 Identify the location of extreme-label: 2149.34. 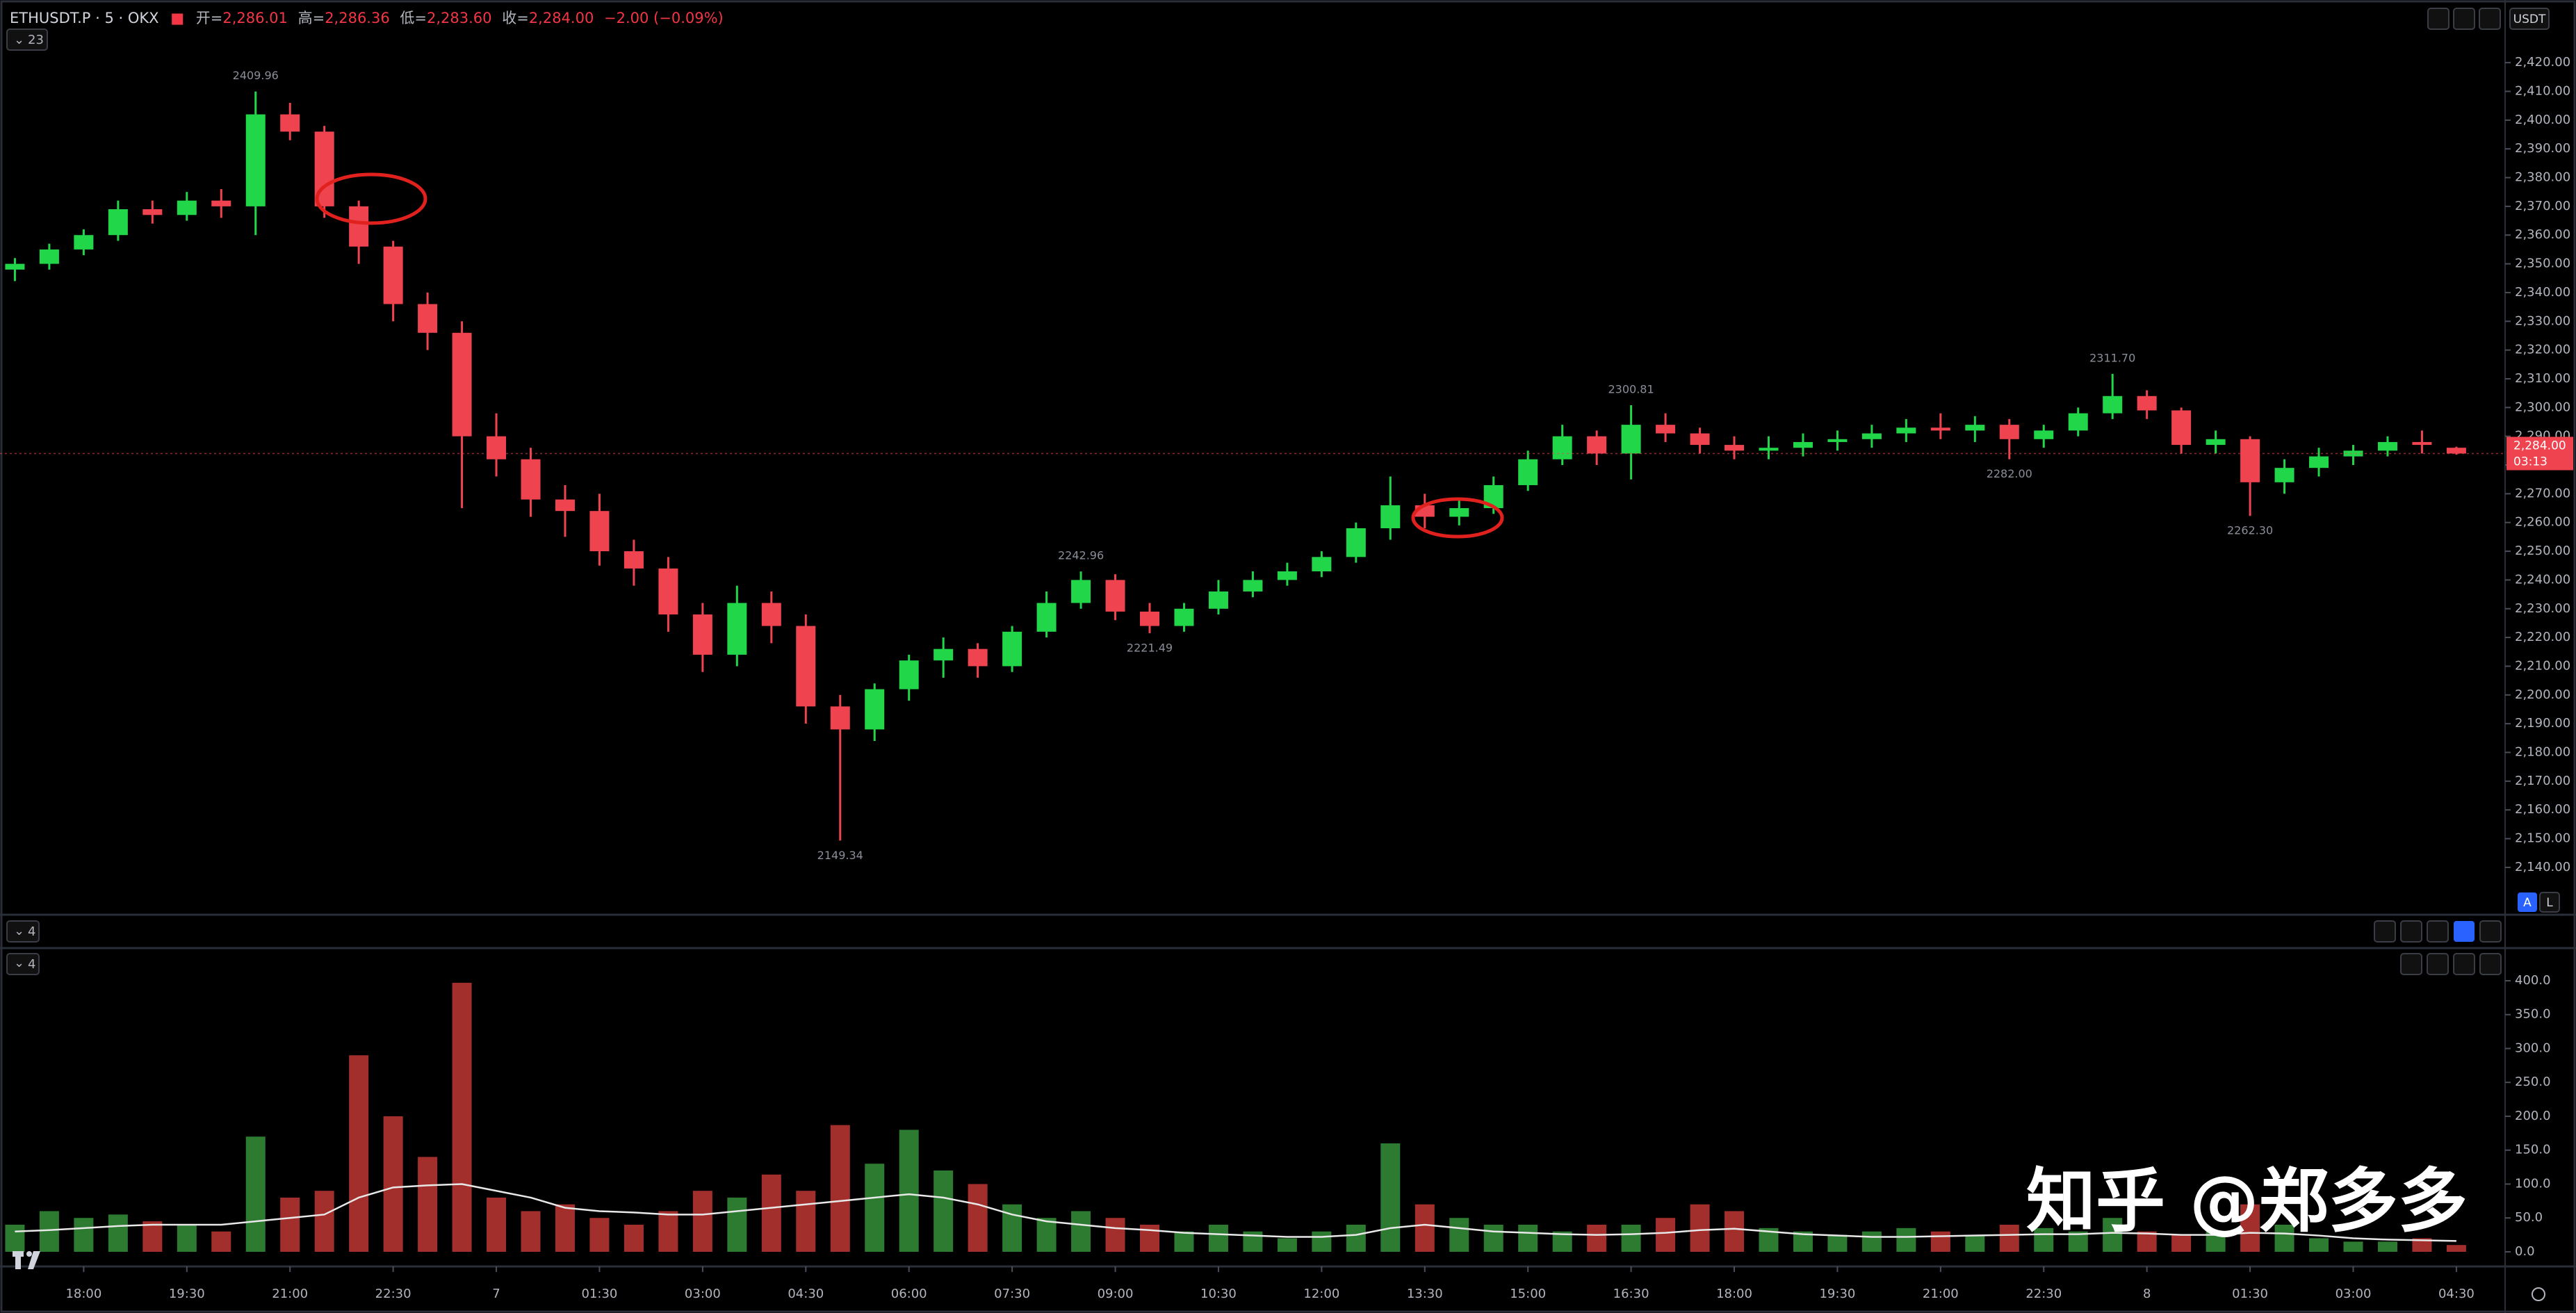
(840, 855).